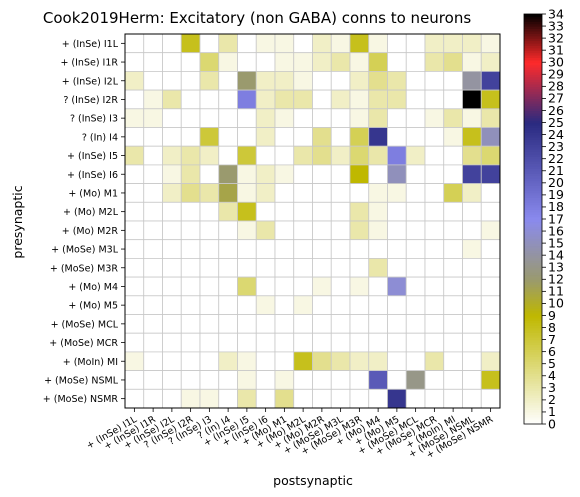  I want to click on row-tick-label: + (InSe) I2L, so click(90, 81).